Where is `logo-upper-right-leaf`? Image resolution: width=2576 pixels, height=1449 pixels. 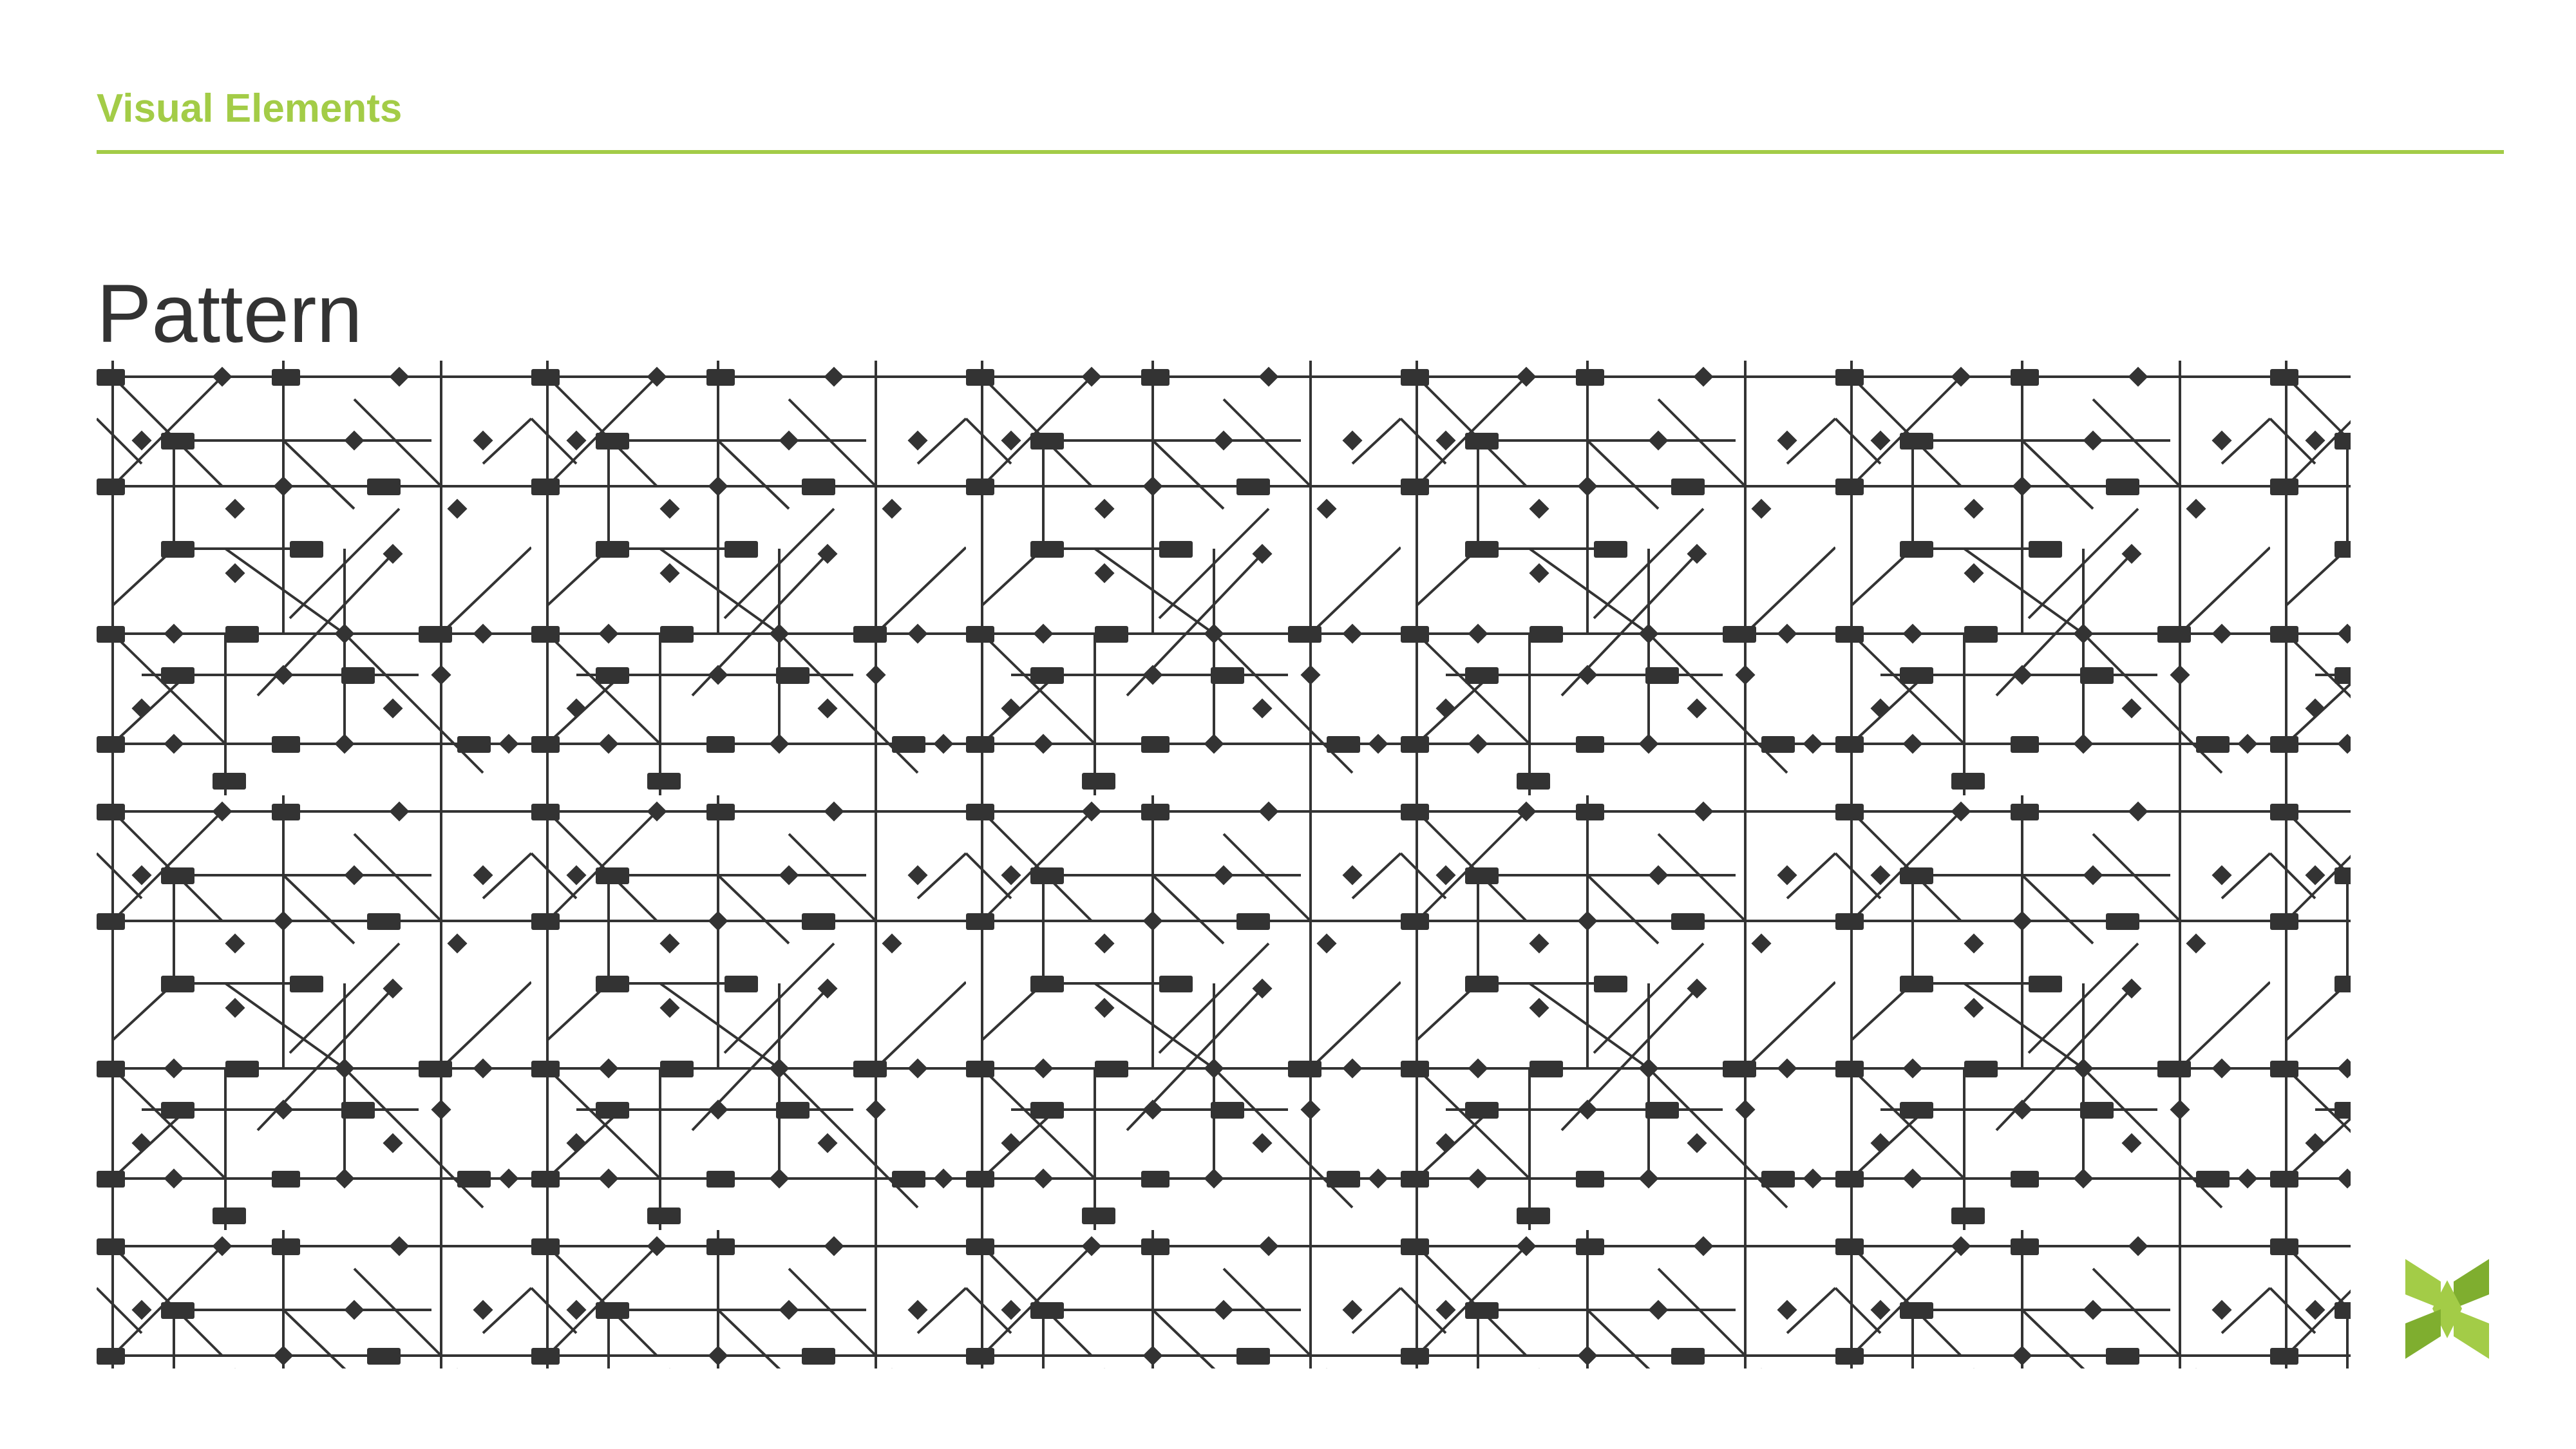 logo-upper-right-leaf is located at coordinates (2471, 1284).